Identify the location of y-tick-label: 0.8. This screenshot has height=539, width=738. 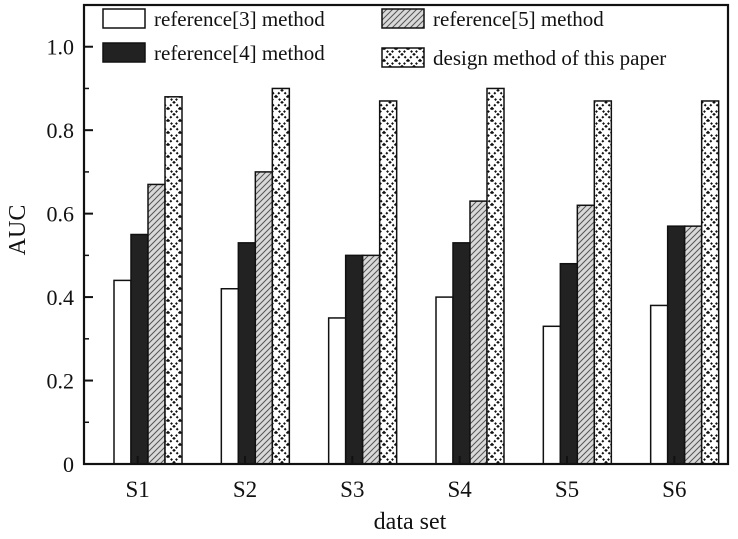
(61, 130).